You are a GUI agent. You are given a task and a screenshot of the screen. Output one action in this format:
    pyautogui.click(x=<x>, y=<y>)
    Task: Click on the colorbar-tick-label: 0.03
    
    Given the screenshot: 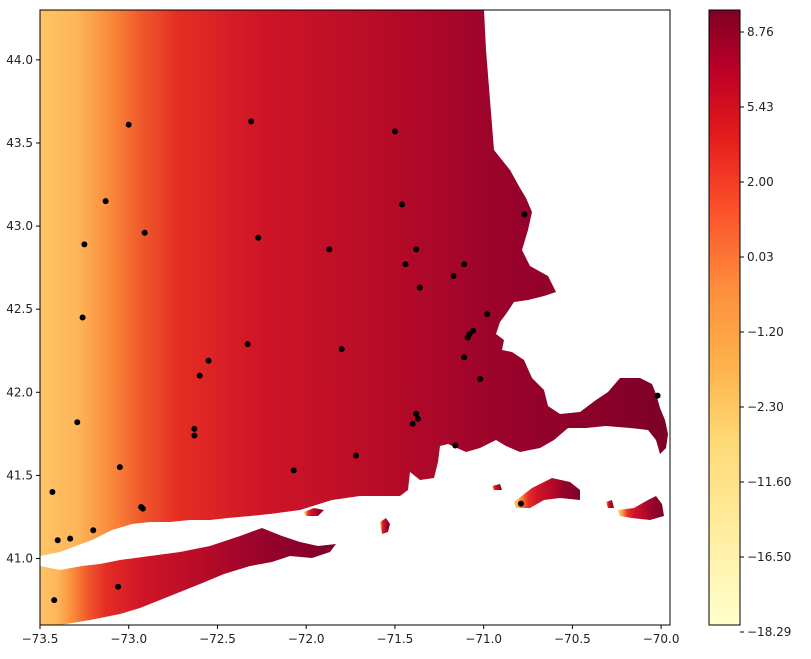 What is the action you would take?
    pyautogui.click(x=760, y=257)
    